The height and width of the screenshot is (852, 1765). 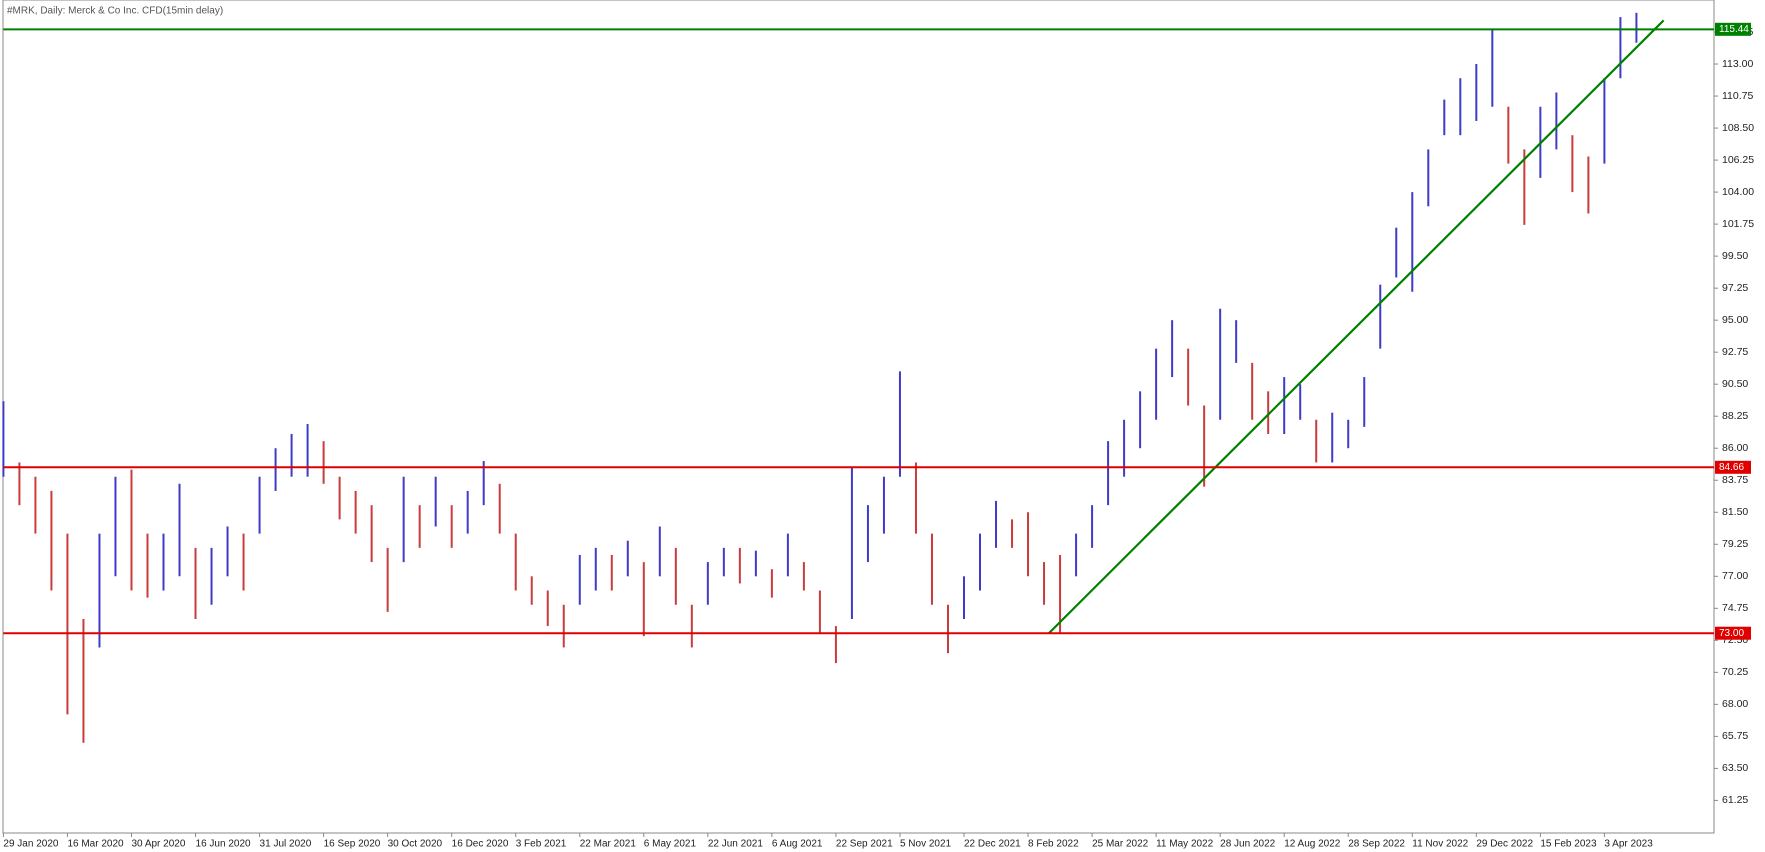 I want to click on x-tick-label: 12 Aug 2022, so click(x=1312, y=844).